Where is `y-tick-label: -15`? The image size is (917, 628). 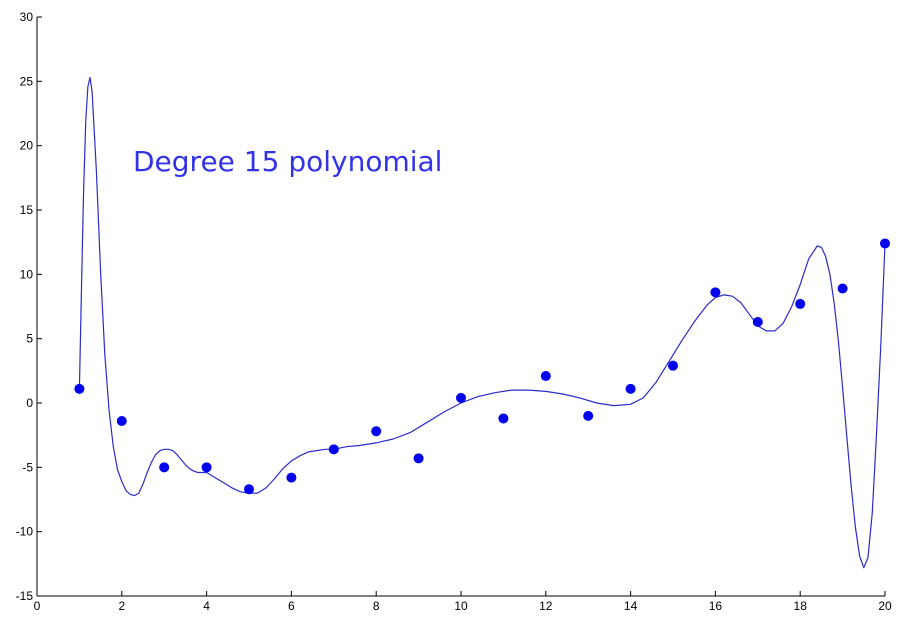 y-tick-label: -15 is located at coordinates (25, 596).